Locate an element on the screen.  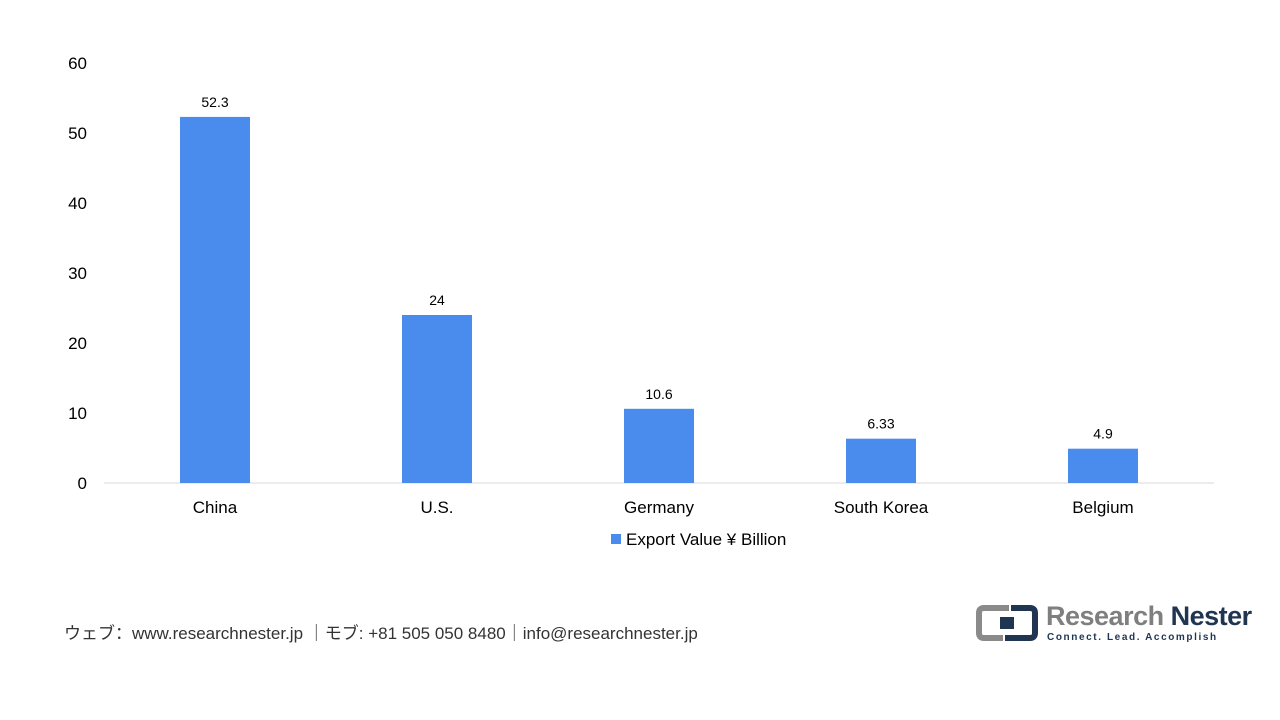
y-tick-label: 20 is located at coordinates (77, 343).